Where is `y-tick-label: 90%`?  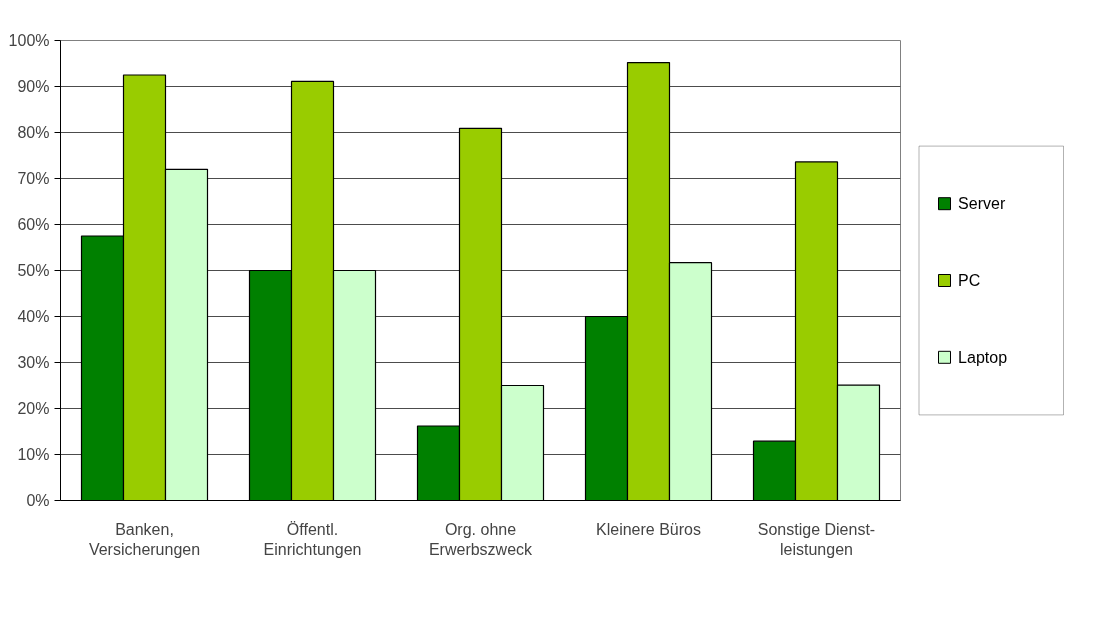
y-tick-label: 90% is located at coordinates (33, 86).